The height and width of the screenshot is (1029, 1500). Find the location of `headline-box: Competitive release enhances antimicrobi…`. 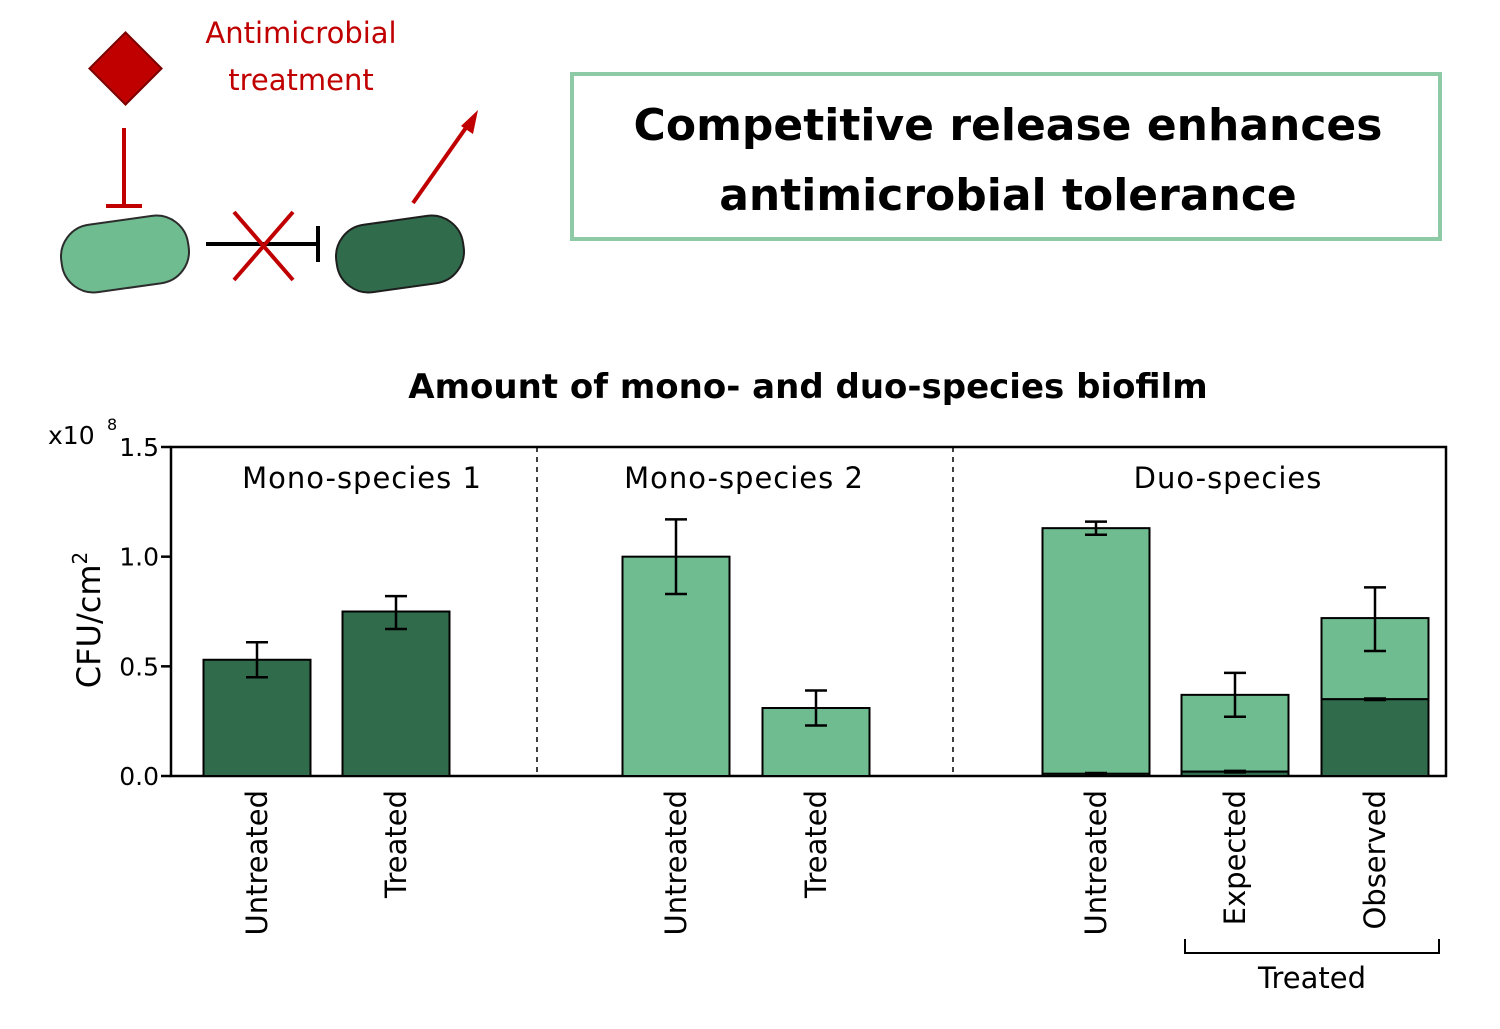

headline-box: Competitive release enhances antimicrobi… is located at coordinates (1006, 156).